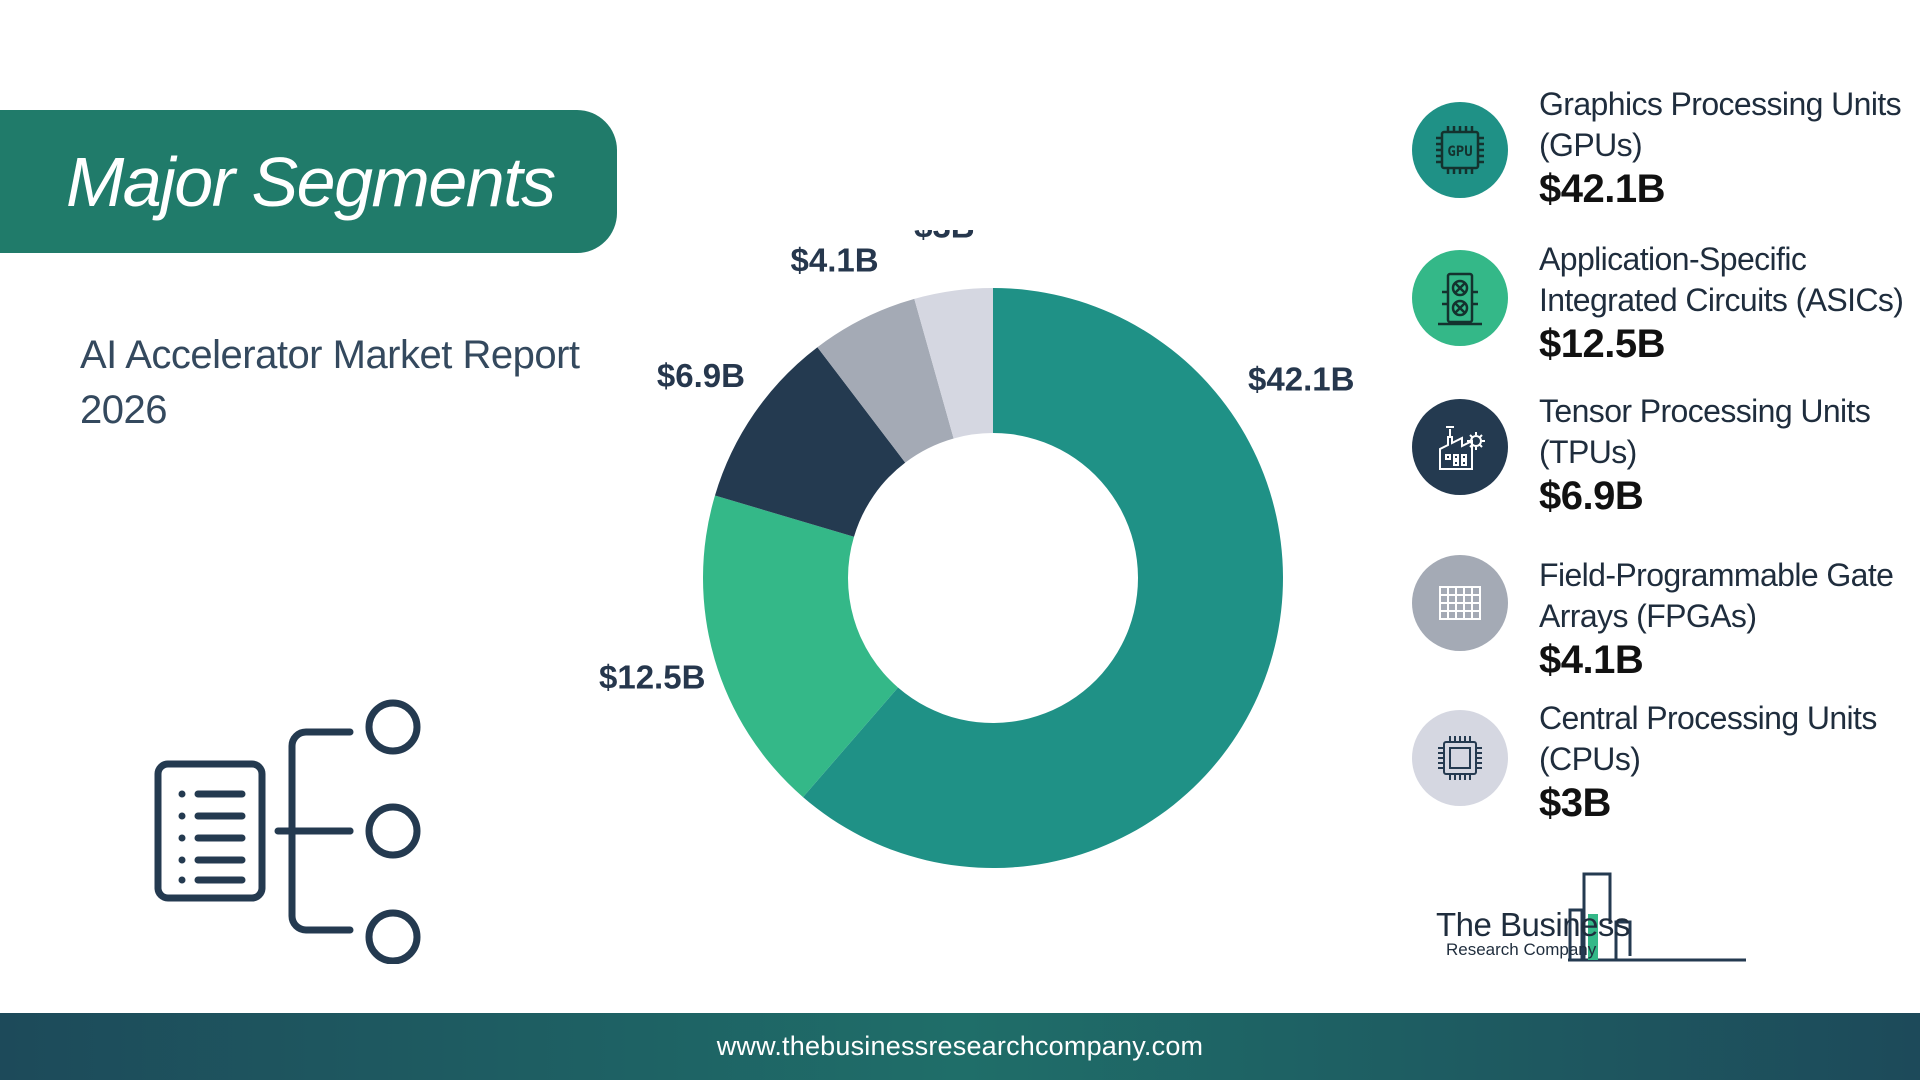 This screenshot has height=1080, width=1920. What do you see at coordinates (1591, 496) in the screenshot?
I see `legend-value: $6.9B` at bounding box center [1591, 496].